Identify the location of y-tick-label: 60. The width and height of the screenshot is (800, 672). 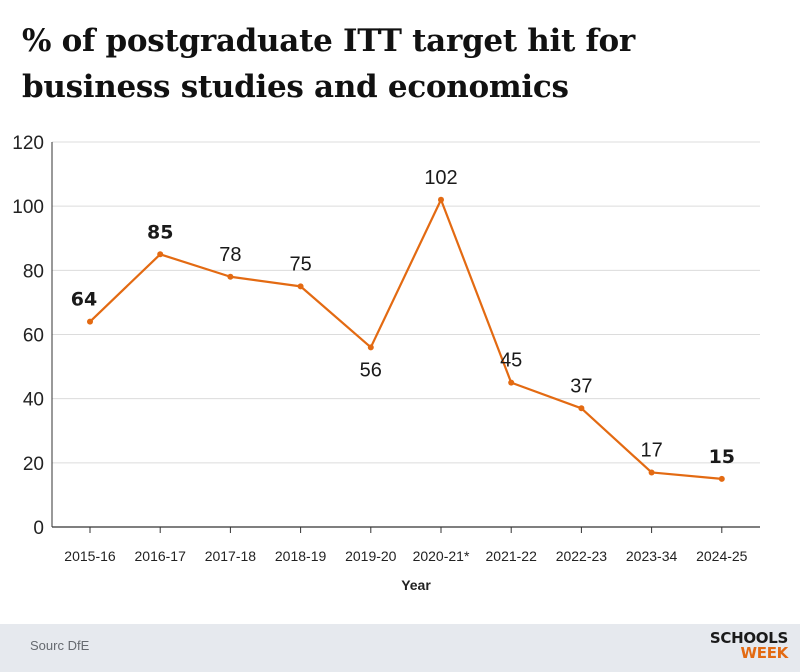
(33, 336).